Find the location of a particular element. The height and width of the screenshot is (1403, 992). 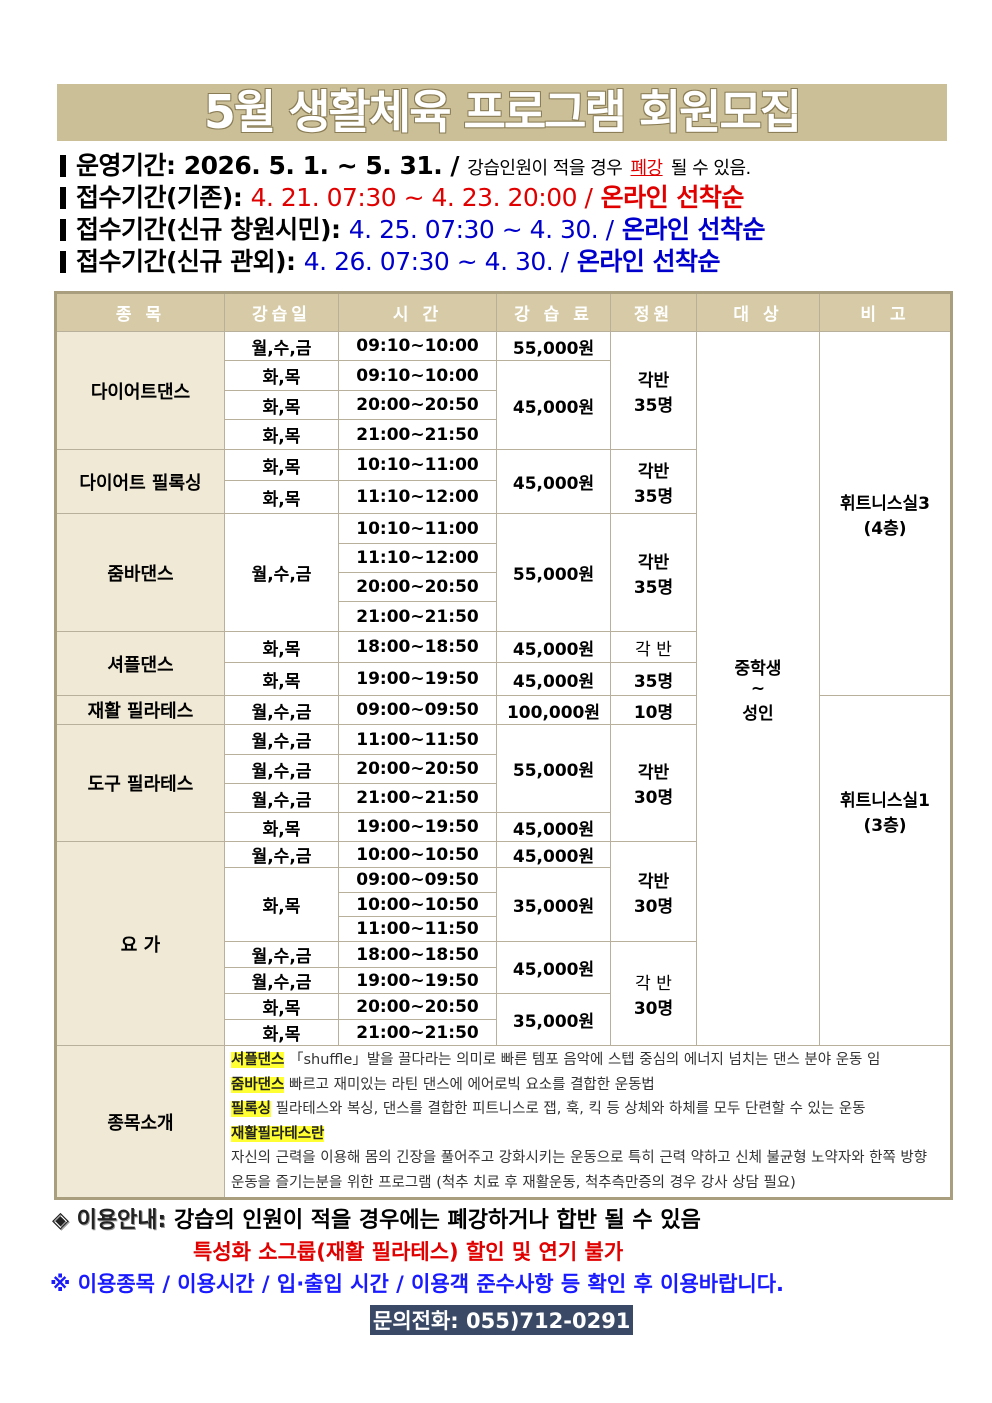

table-row: 월,수,금 21:00~21:50 is located at coordinates (504, 798).